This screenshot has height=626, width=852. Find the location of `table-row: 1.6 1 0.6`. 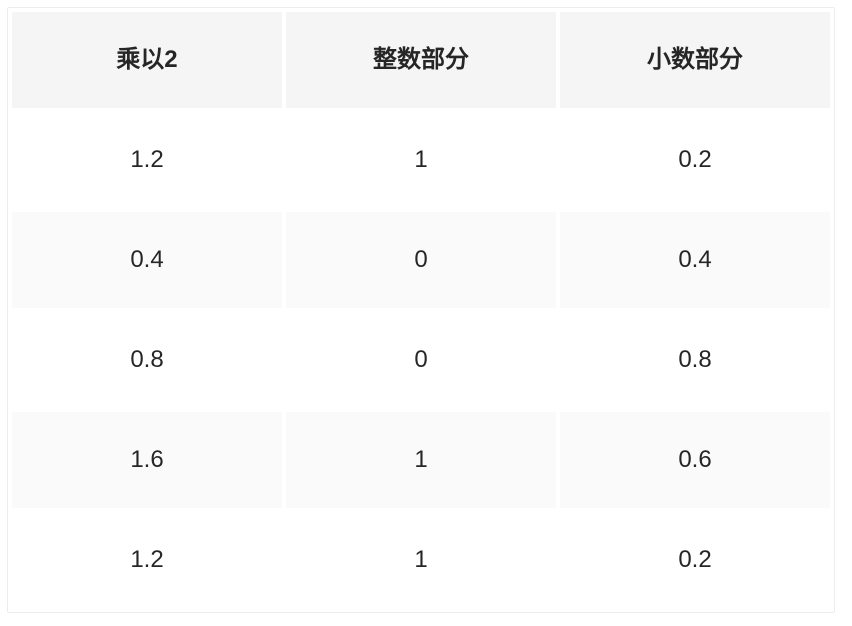

table-row: 1.6 1 0.6 is located at coordinates (421, 460).